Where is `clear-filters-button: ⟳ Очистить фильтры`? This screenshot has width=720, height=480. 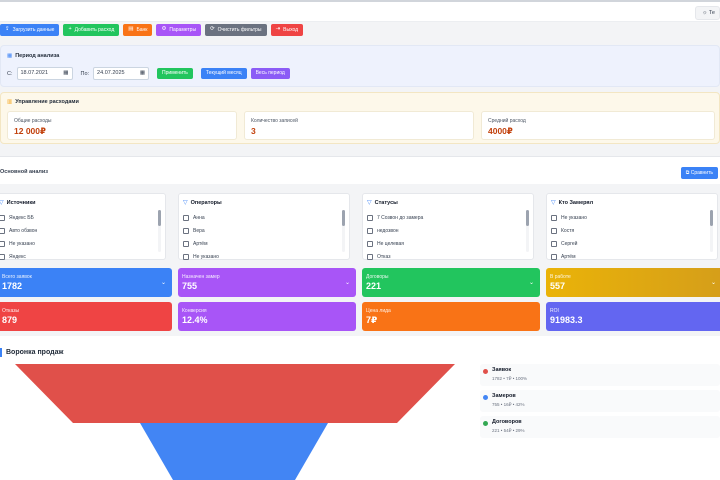 clear-filters-button: ⟳ Очистить фильтры is located at coordinates (236, 30).